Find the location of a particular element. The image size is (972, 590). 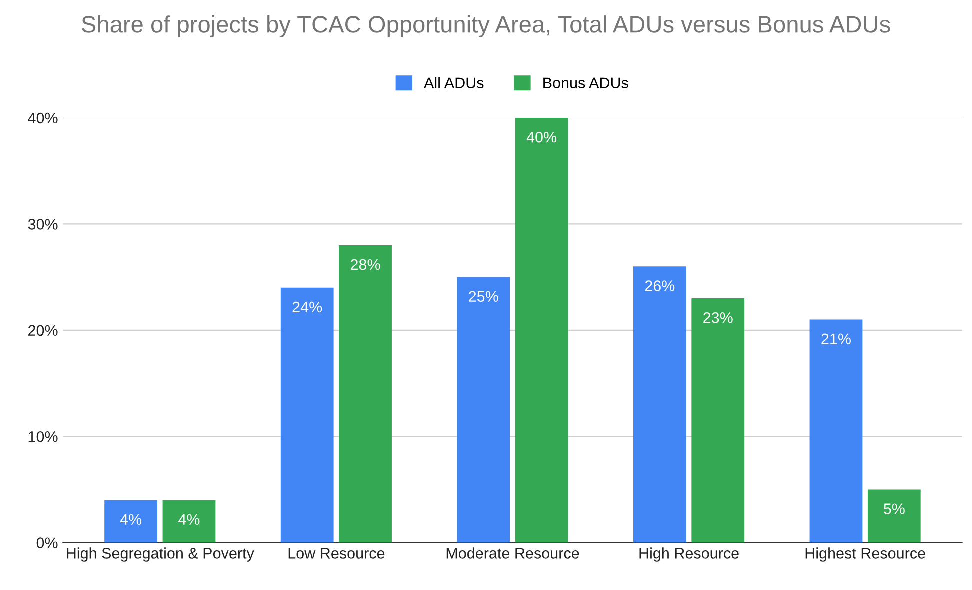

data-label: 25% is located at coordinates (483, 296).